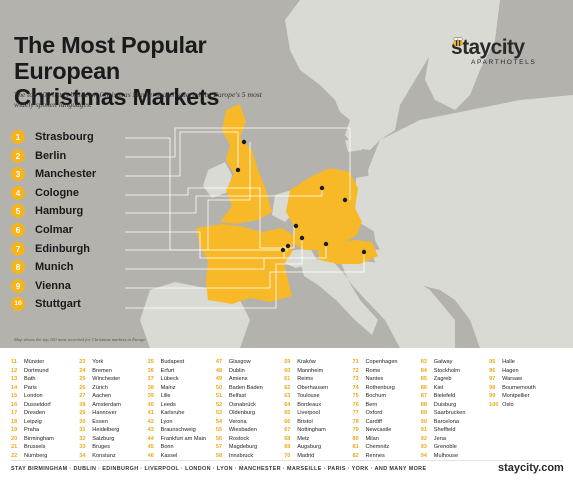  Describe the element at coordinates (376, 396) in the screenshot. I see `market-name: Bochum` at that location.